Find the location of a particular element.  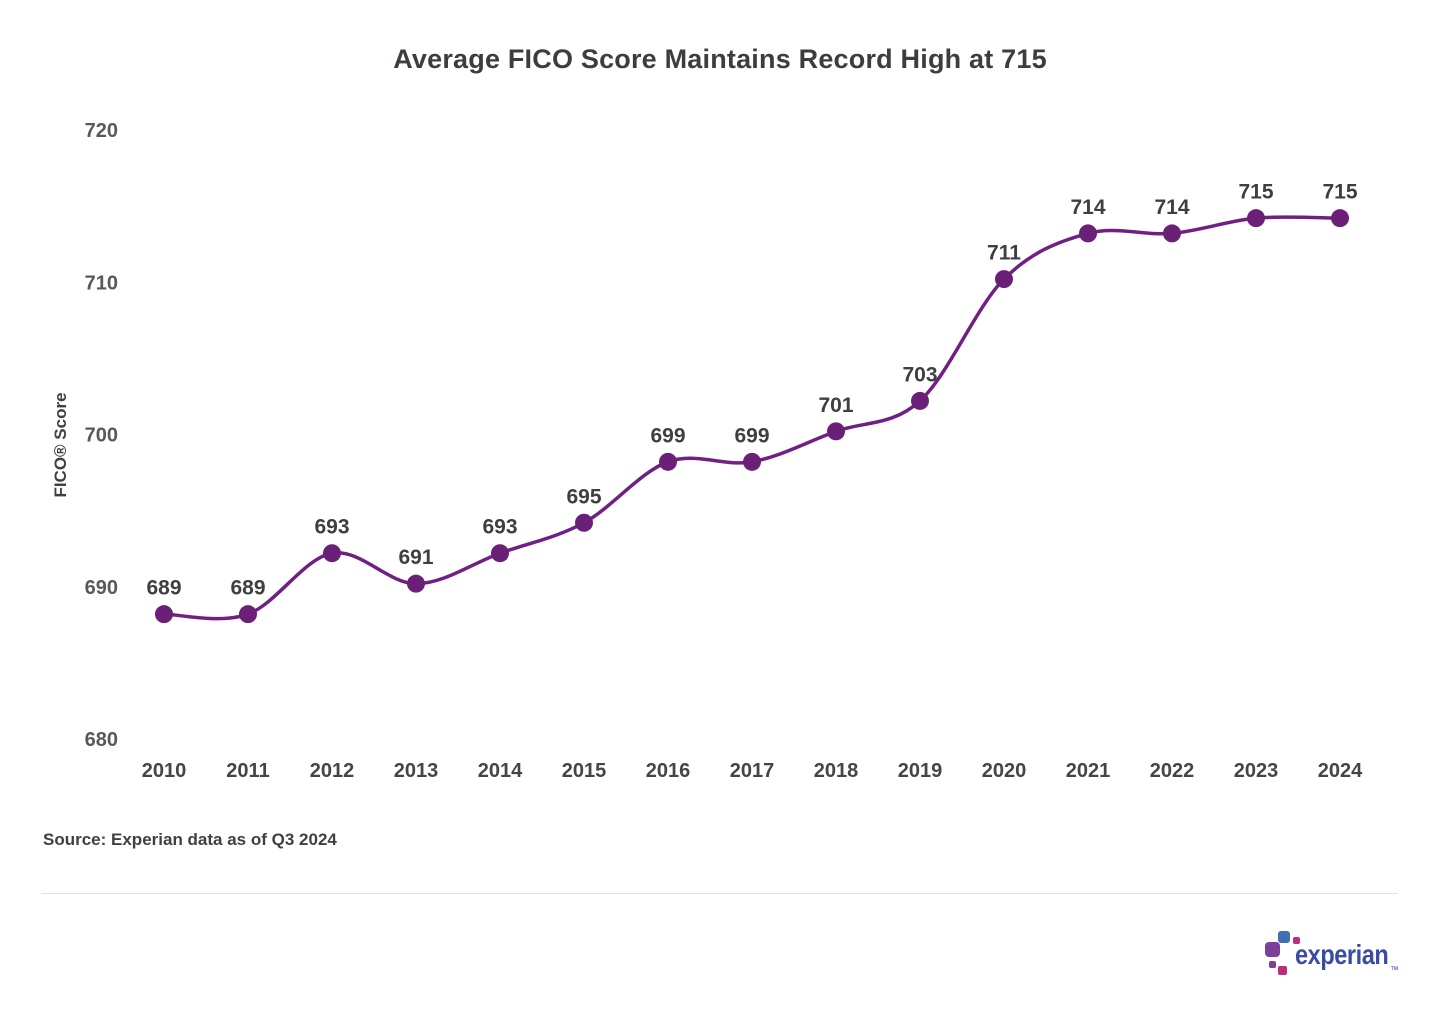

logo-square-purple-small-icon is located at coordinates (1272, 964).